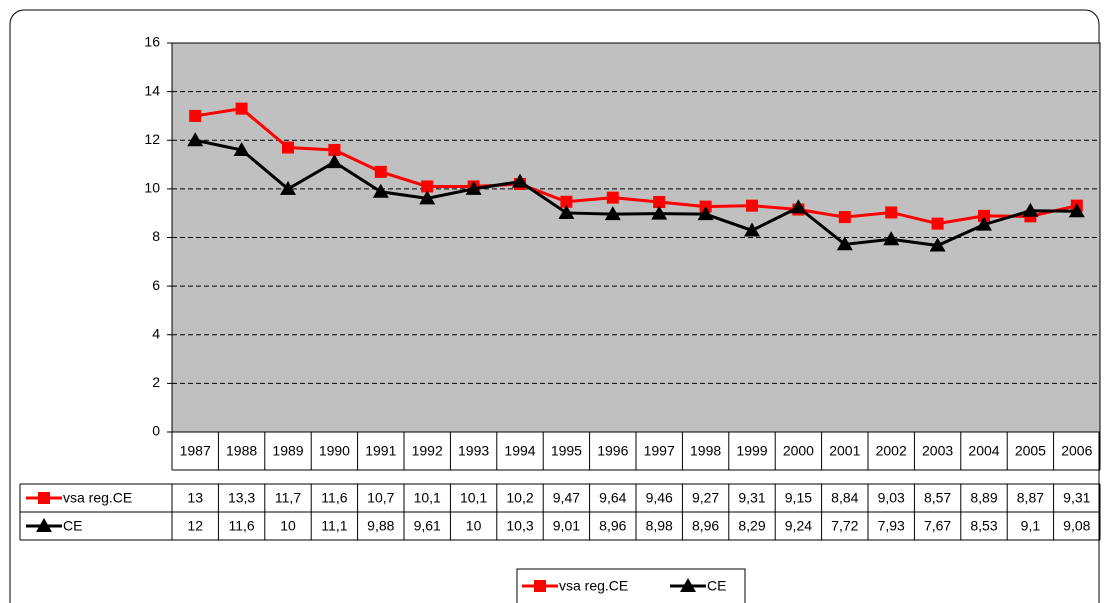 Image resolution: width=1107 pixels, height=603 pixels. What do you see at coordinates (1076, 526) in the screenshot?
I see `table-value: 9,08` at bounding box center [1076, 526].